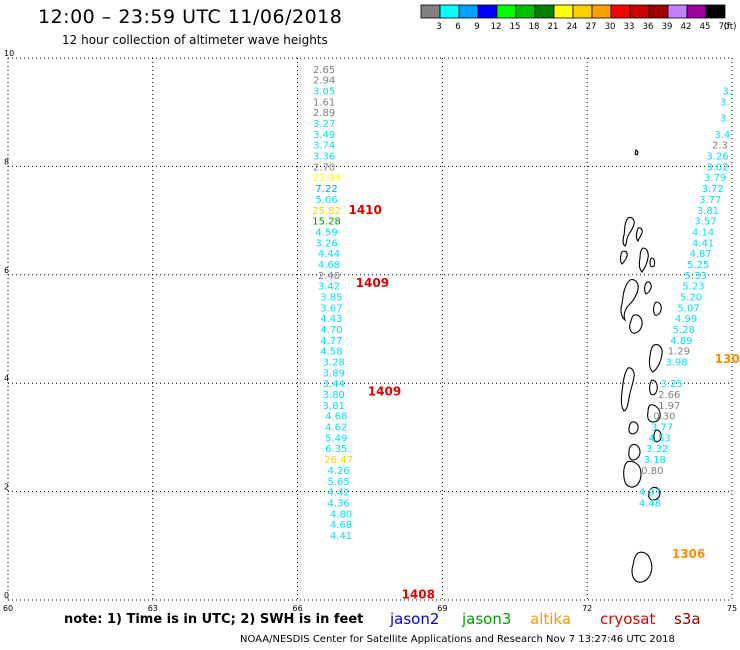 The width and height of the screenshot is (740, 650). Describe the element at coordinates (334, 395) in the screenshot. I see `wave-height-label: 3.80` at that location.